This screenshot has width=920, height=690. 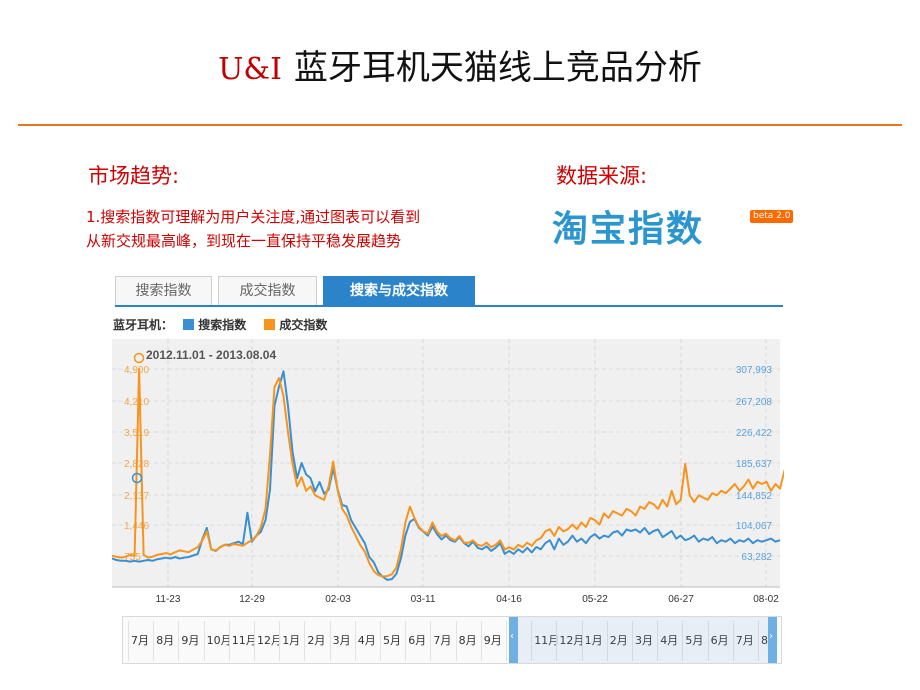 What do you see at coordinates (137, 478) in the screenshot?
I see `search-peak-marker` at bounding box center [137, 478].